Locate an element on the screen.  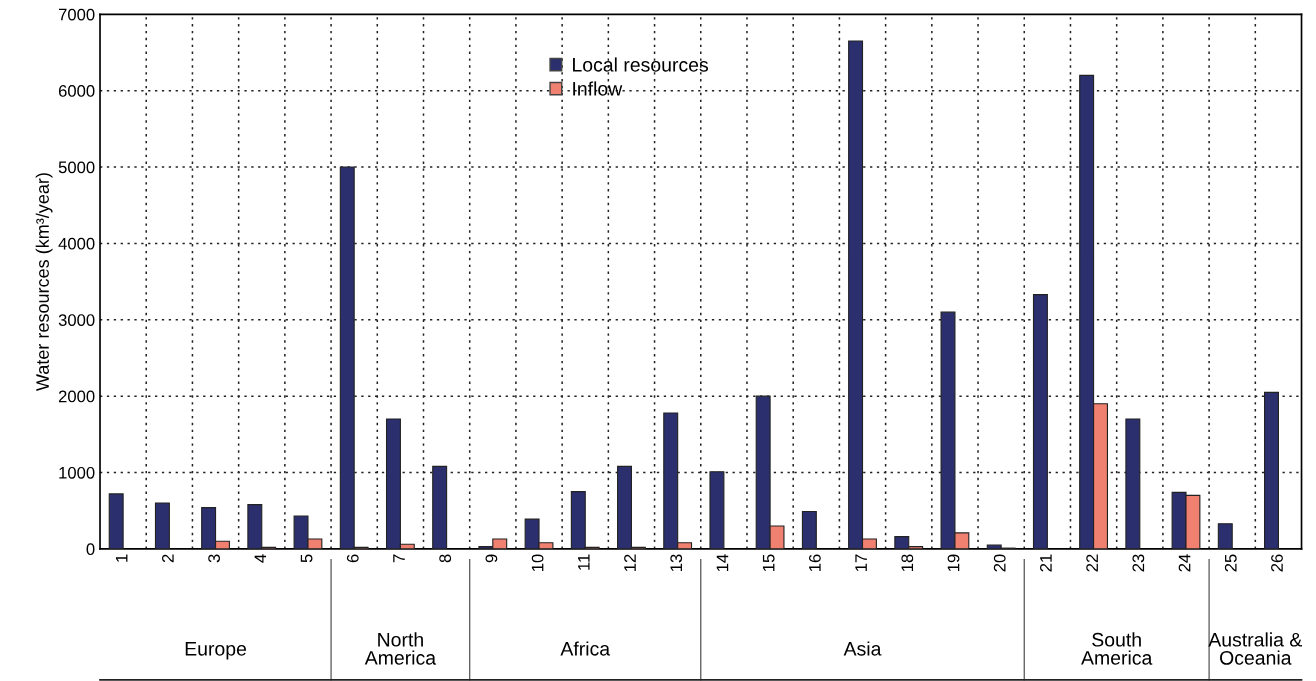
text: South America is located at coordinates (1117, 648).